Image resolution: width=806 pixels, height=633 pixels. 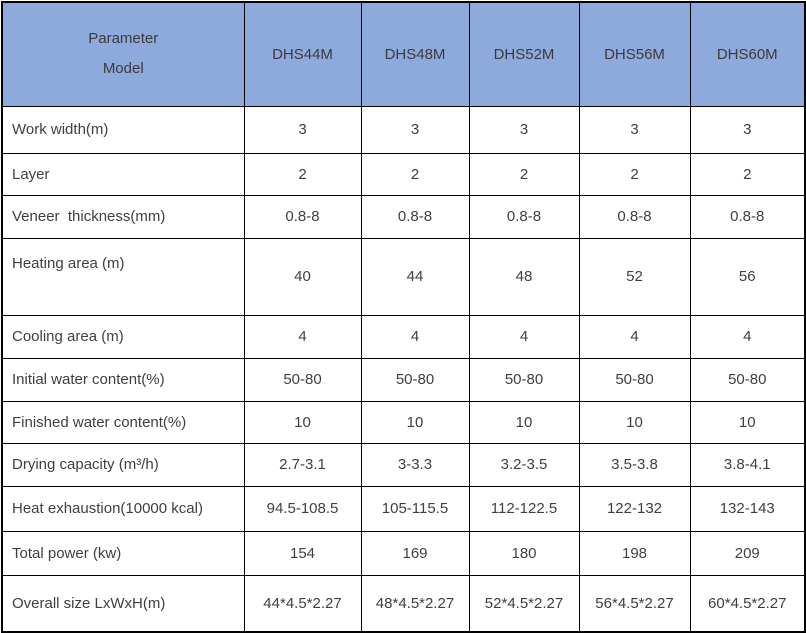 What do you see at coordinates (123, 508) in the screenshot?
I see `row-label-heat-exhaustion: Heat exhaustion(10000 kcal)` at bounding box center [123, 508].